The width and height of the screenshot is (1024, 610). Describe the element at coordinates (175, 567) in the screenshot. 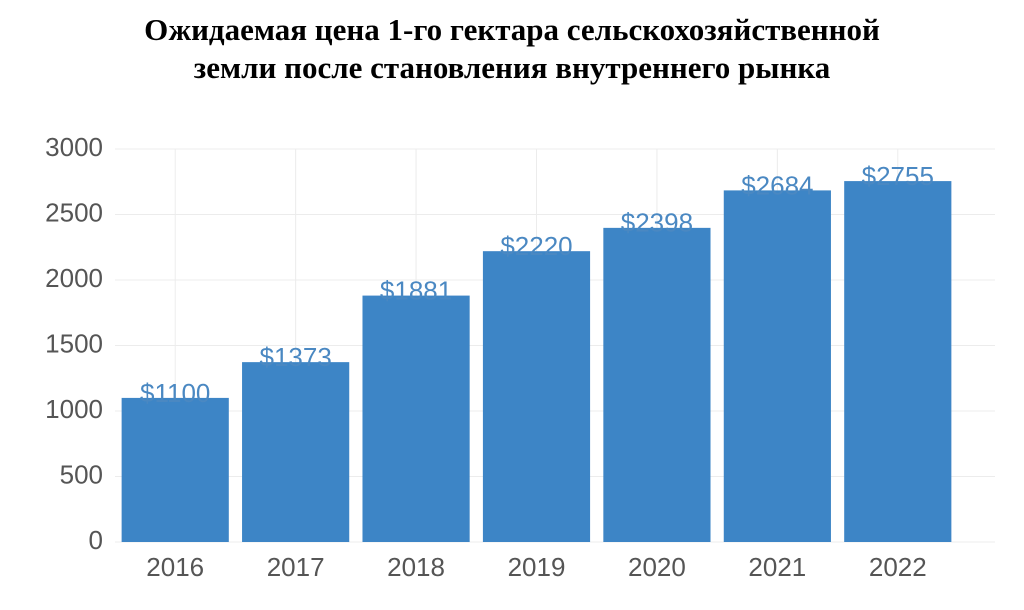

I see `x-tick-label: 2016` at that location.